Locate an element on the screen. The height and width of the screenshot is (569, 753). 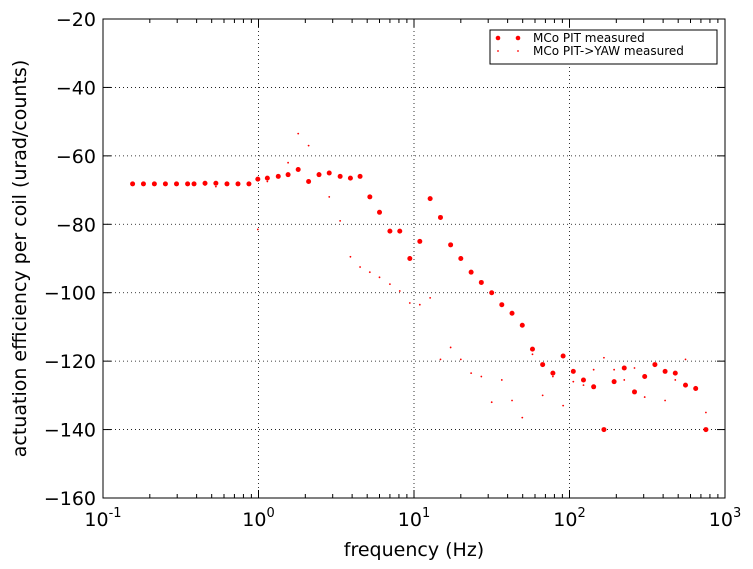
legend-box is located at coordinates (603, 47).